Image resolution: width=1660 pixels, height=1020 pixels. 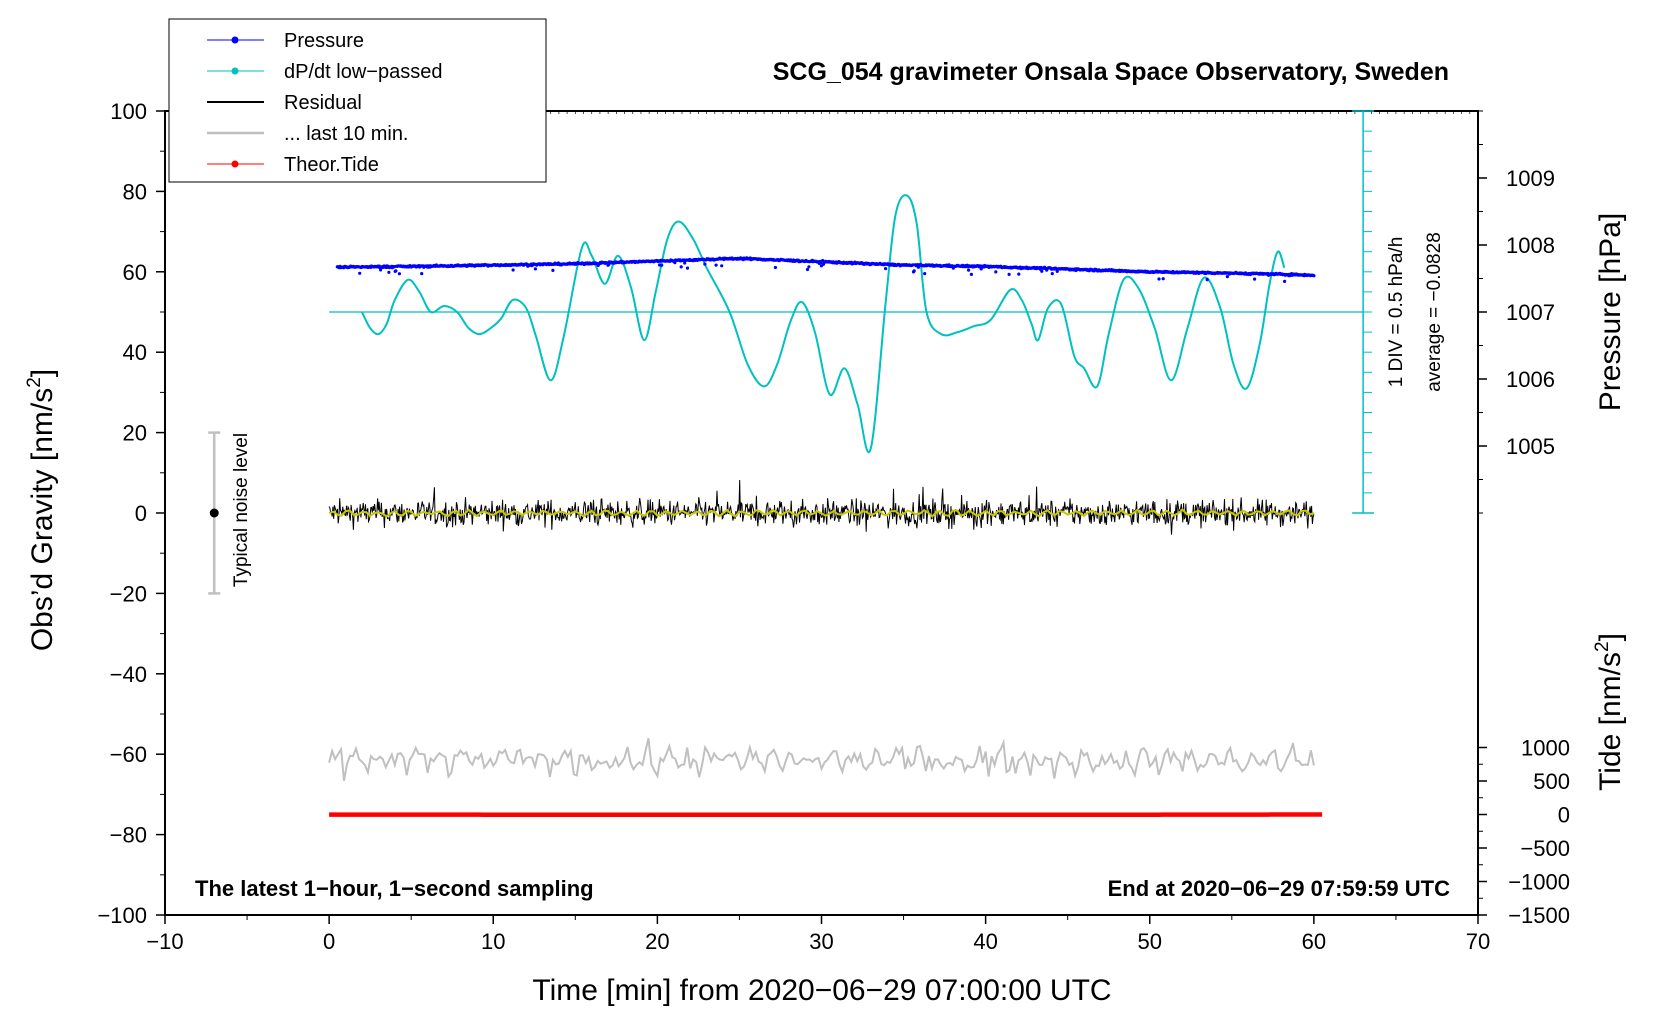 What do you see at coordinates (235, 40) in the screenshot?
I see `legend-marker-pressure` at bounding box center [235, 40].